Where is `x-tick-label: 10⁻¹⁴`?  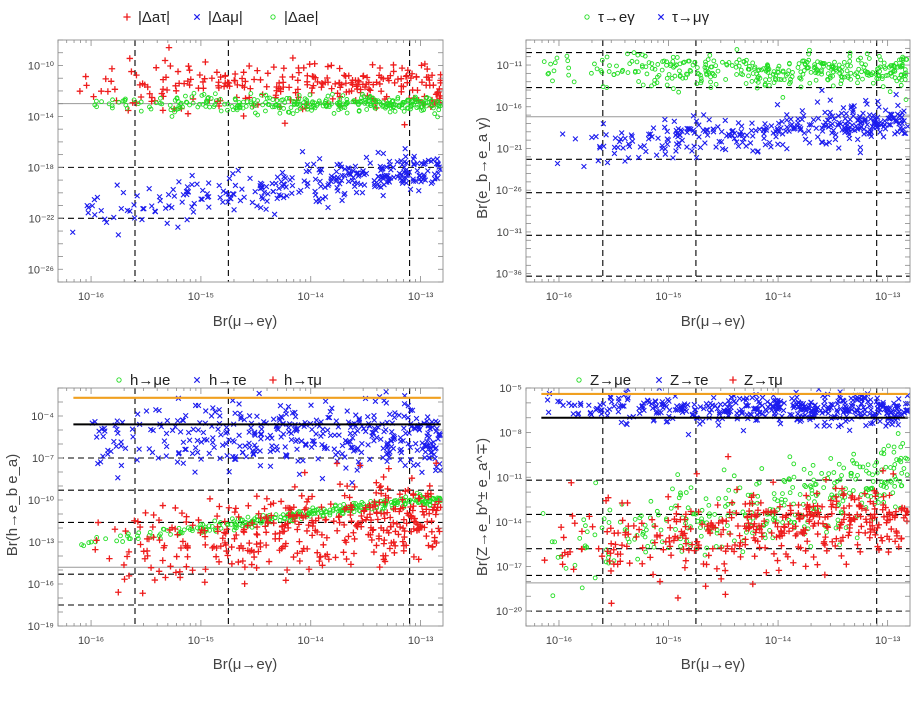 x-tick-label: 10⁻¹⁴ is located at coordinates (311, 297).